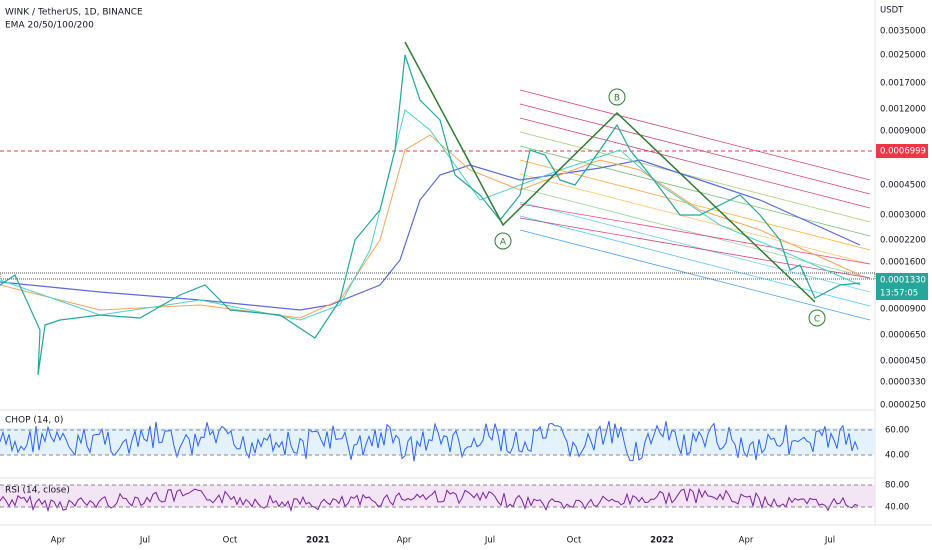  Describe the element at coordinates (899, 294) in the screenshot. I see `countdown: 13:57:05` at that location.